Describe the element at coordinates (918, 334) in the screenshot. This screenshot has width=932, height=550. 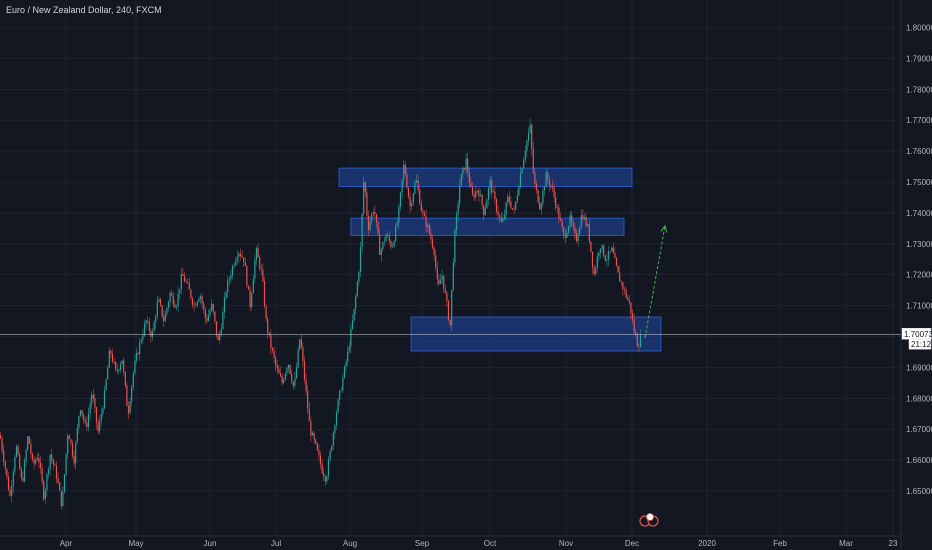
I see `current-price-label: 1.70073` at that location.